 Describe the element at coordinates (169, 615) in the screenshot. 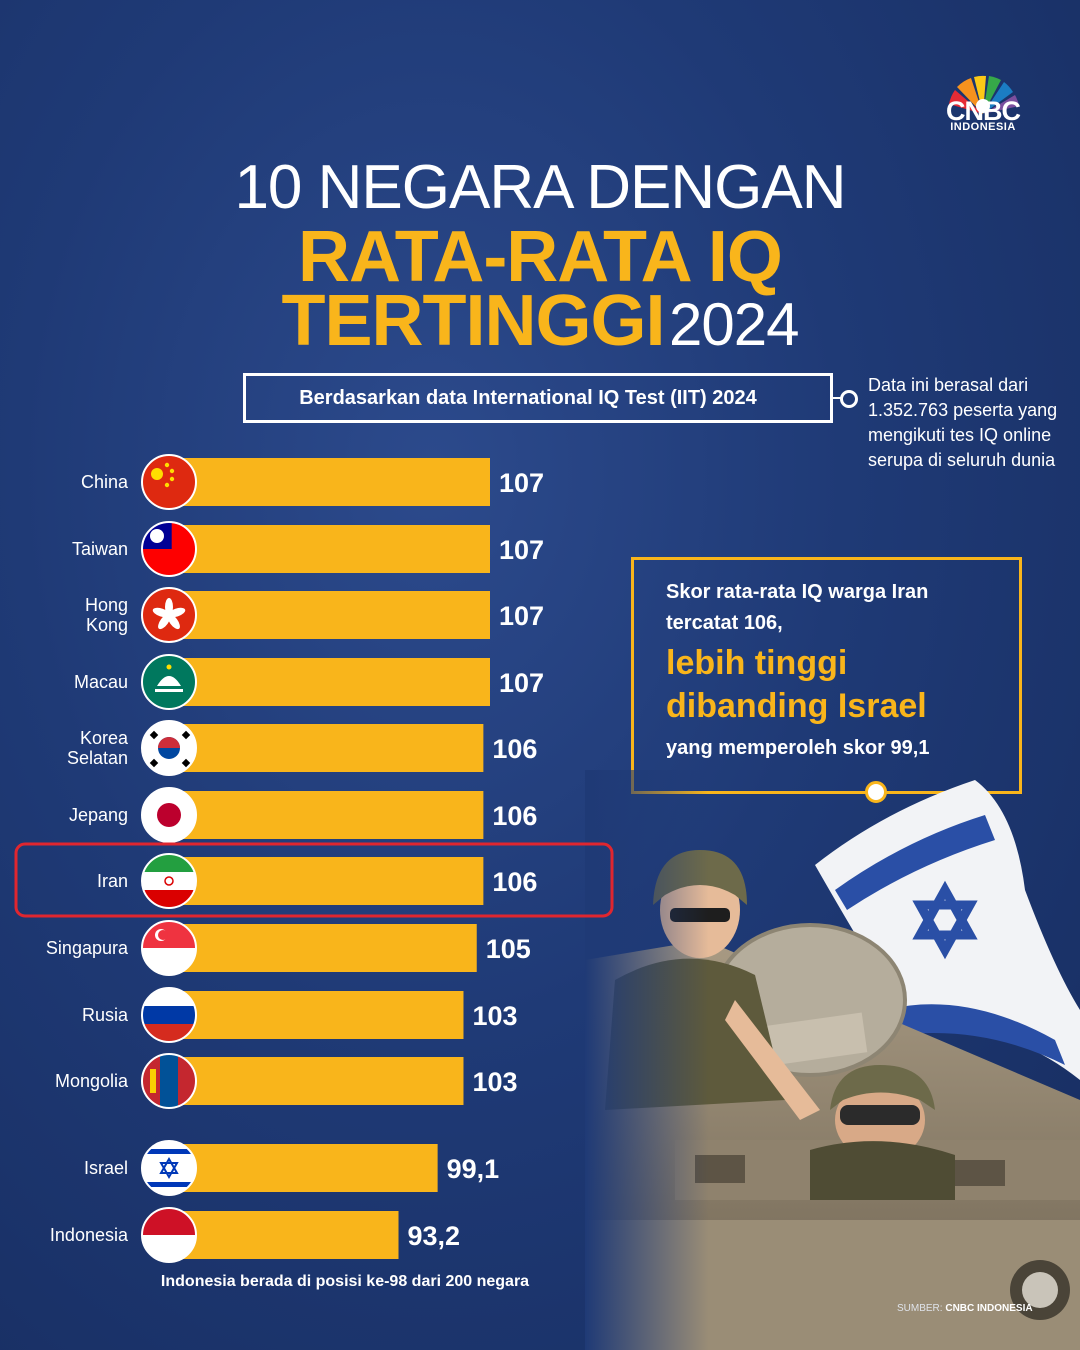

I see `hong-kong-flag-icon` at that location.